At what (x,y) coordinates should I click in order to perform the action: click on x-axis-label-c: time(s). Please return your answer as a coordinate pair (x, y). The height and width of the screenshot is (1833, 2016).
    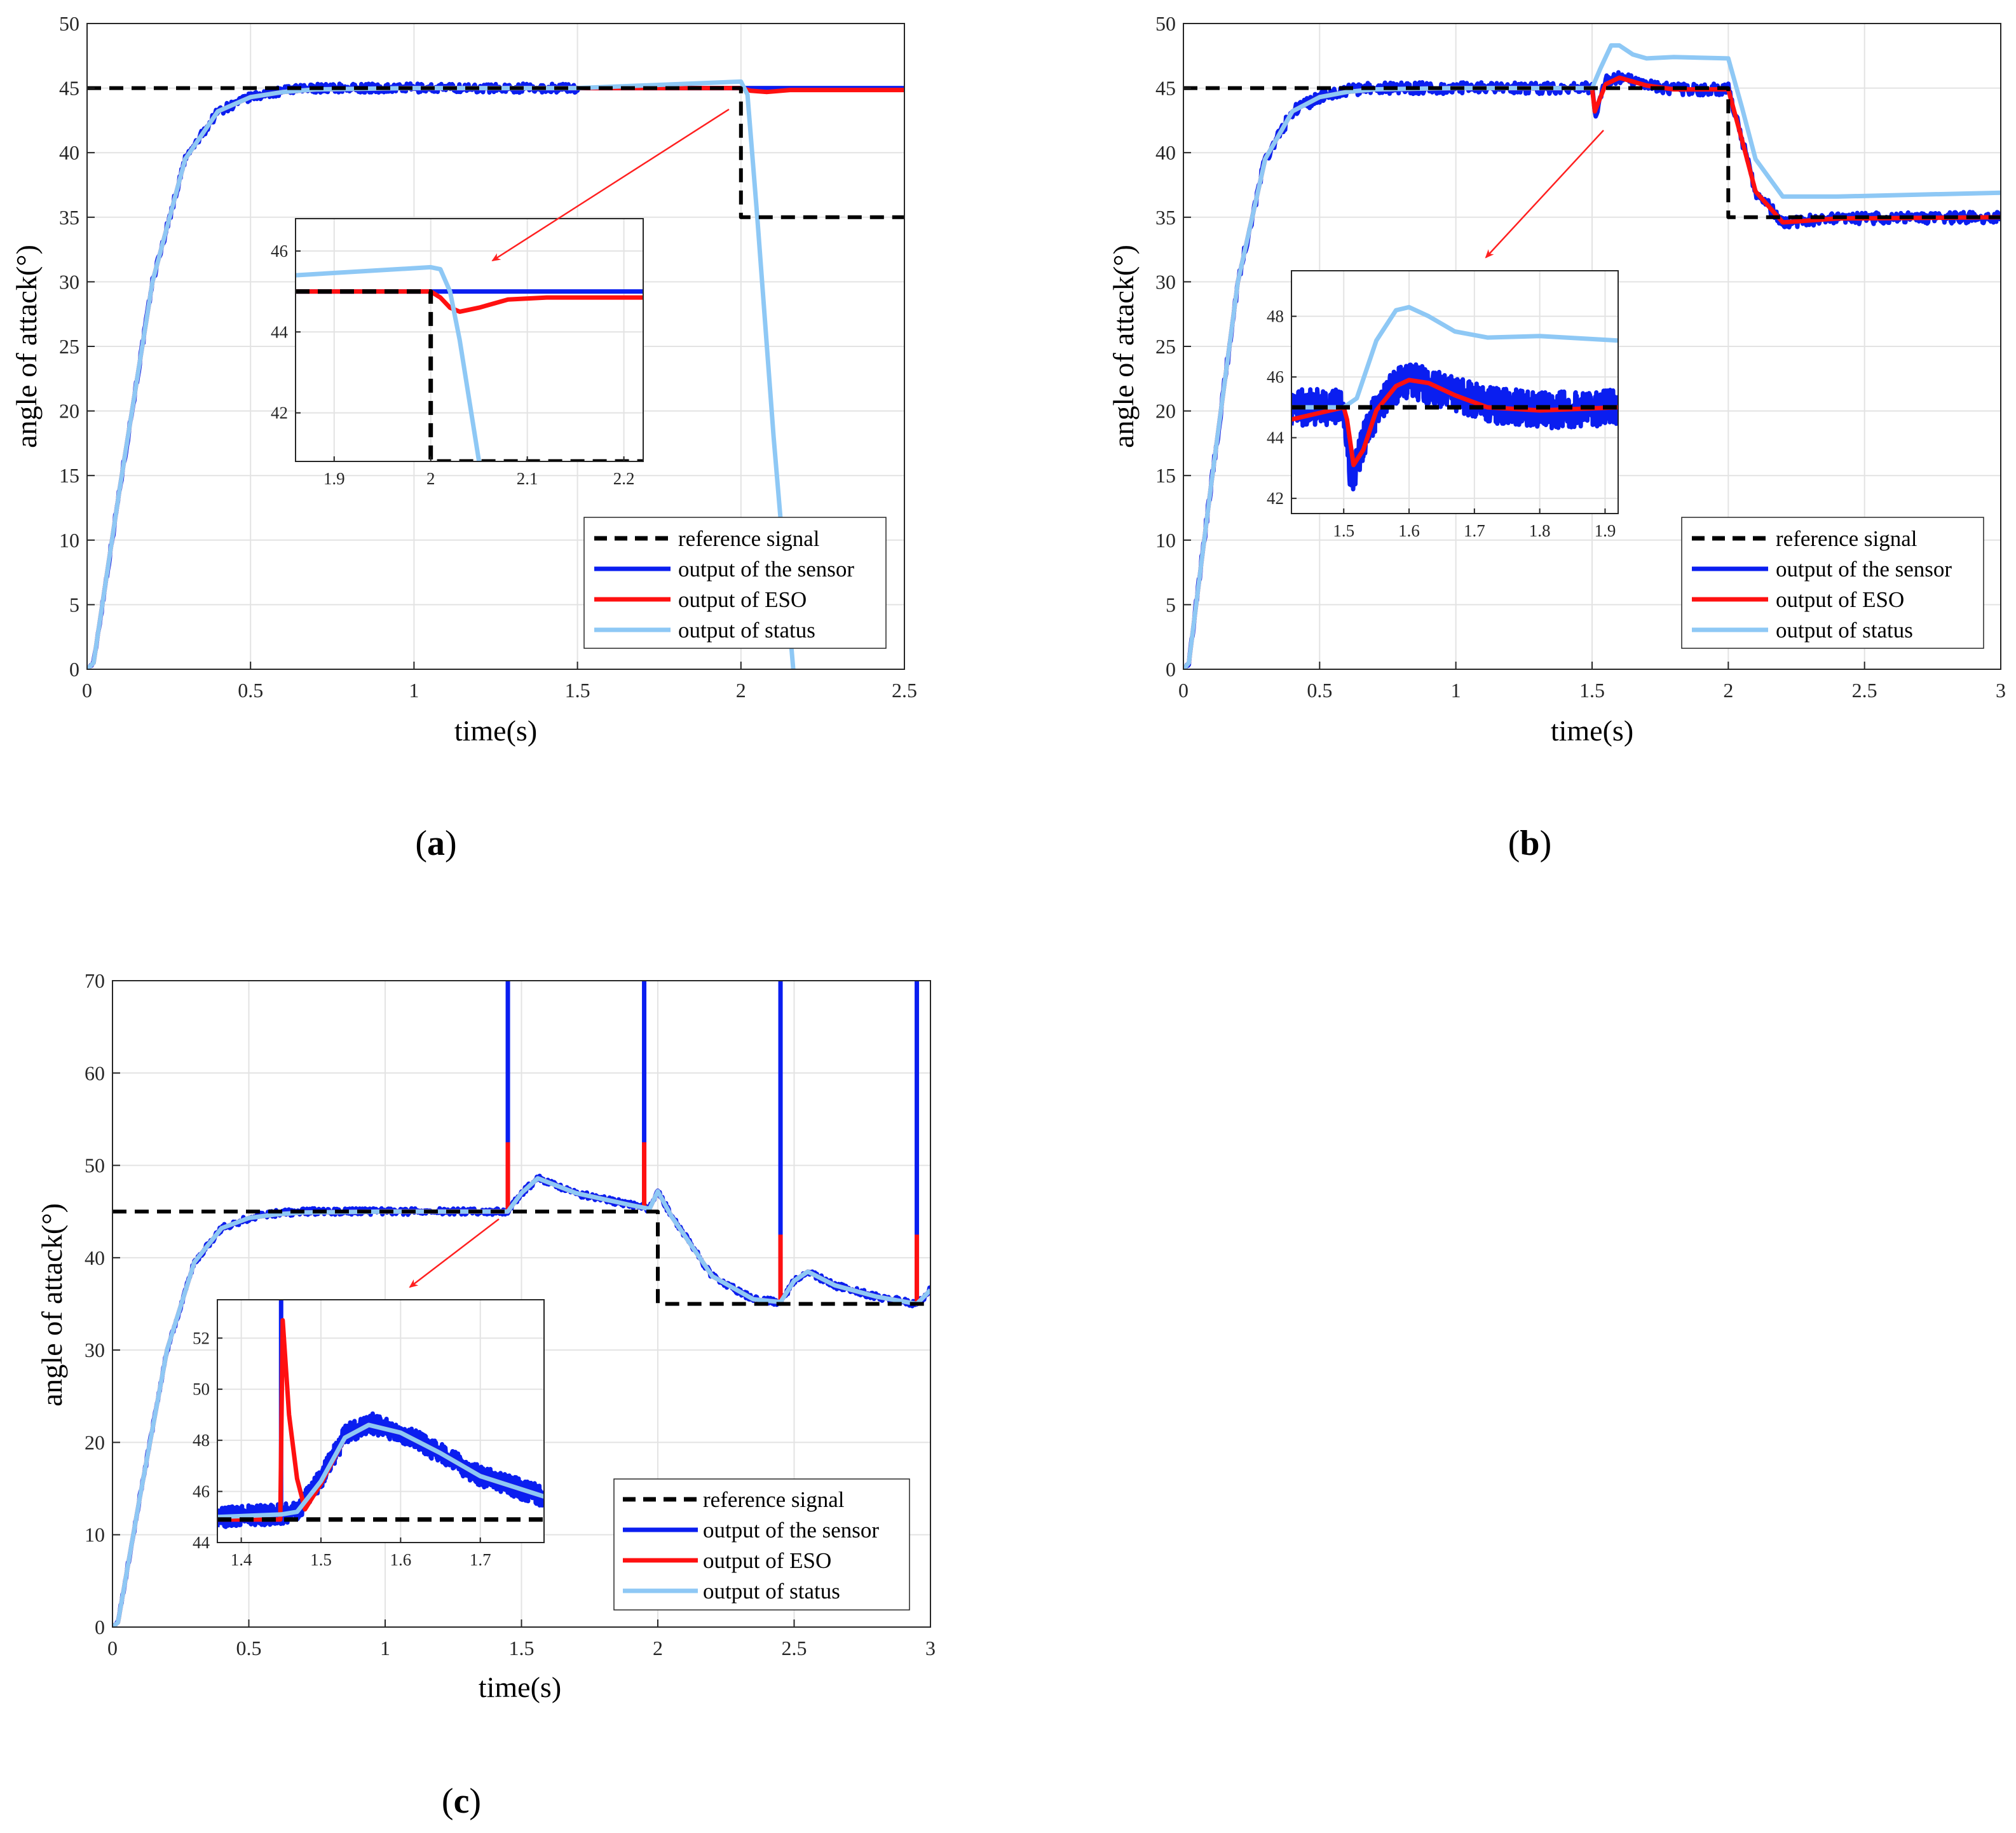
    Looking at the image, I should click on (520, 1687).